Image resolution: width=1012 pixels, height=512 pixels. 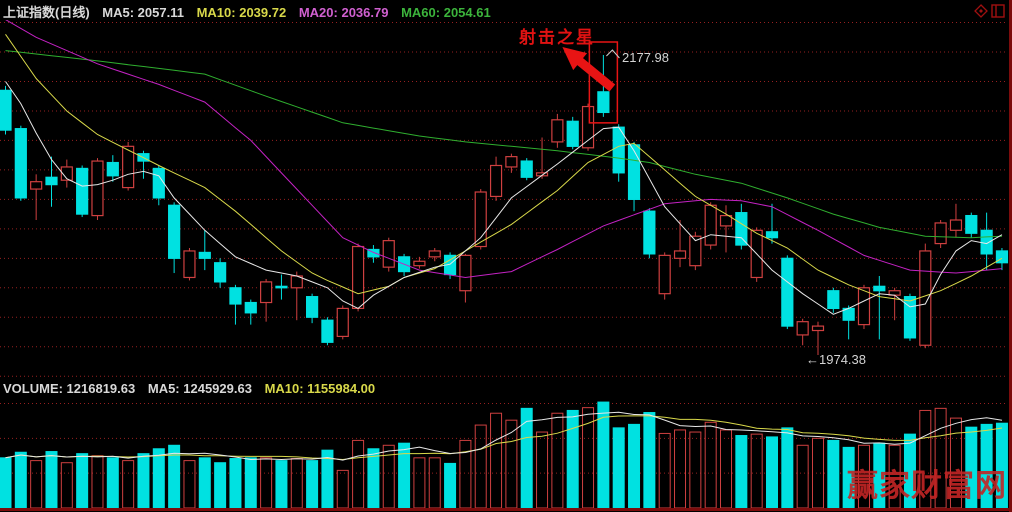 What do you see at coordinates (613, 54) in the screenshot?
I see `high-pointer-line` at bounding box center [613, 54].